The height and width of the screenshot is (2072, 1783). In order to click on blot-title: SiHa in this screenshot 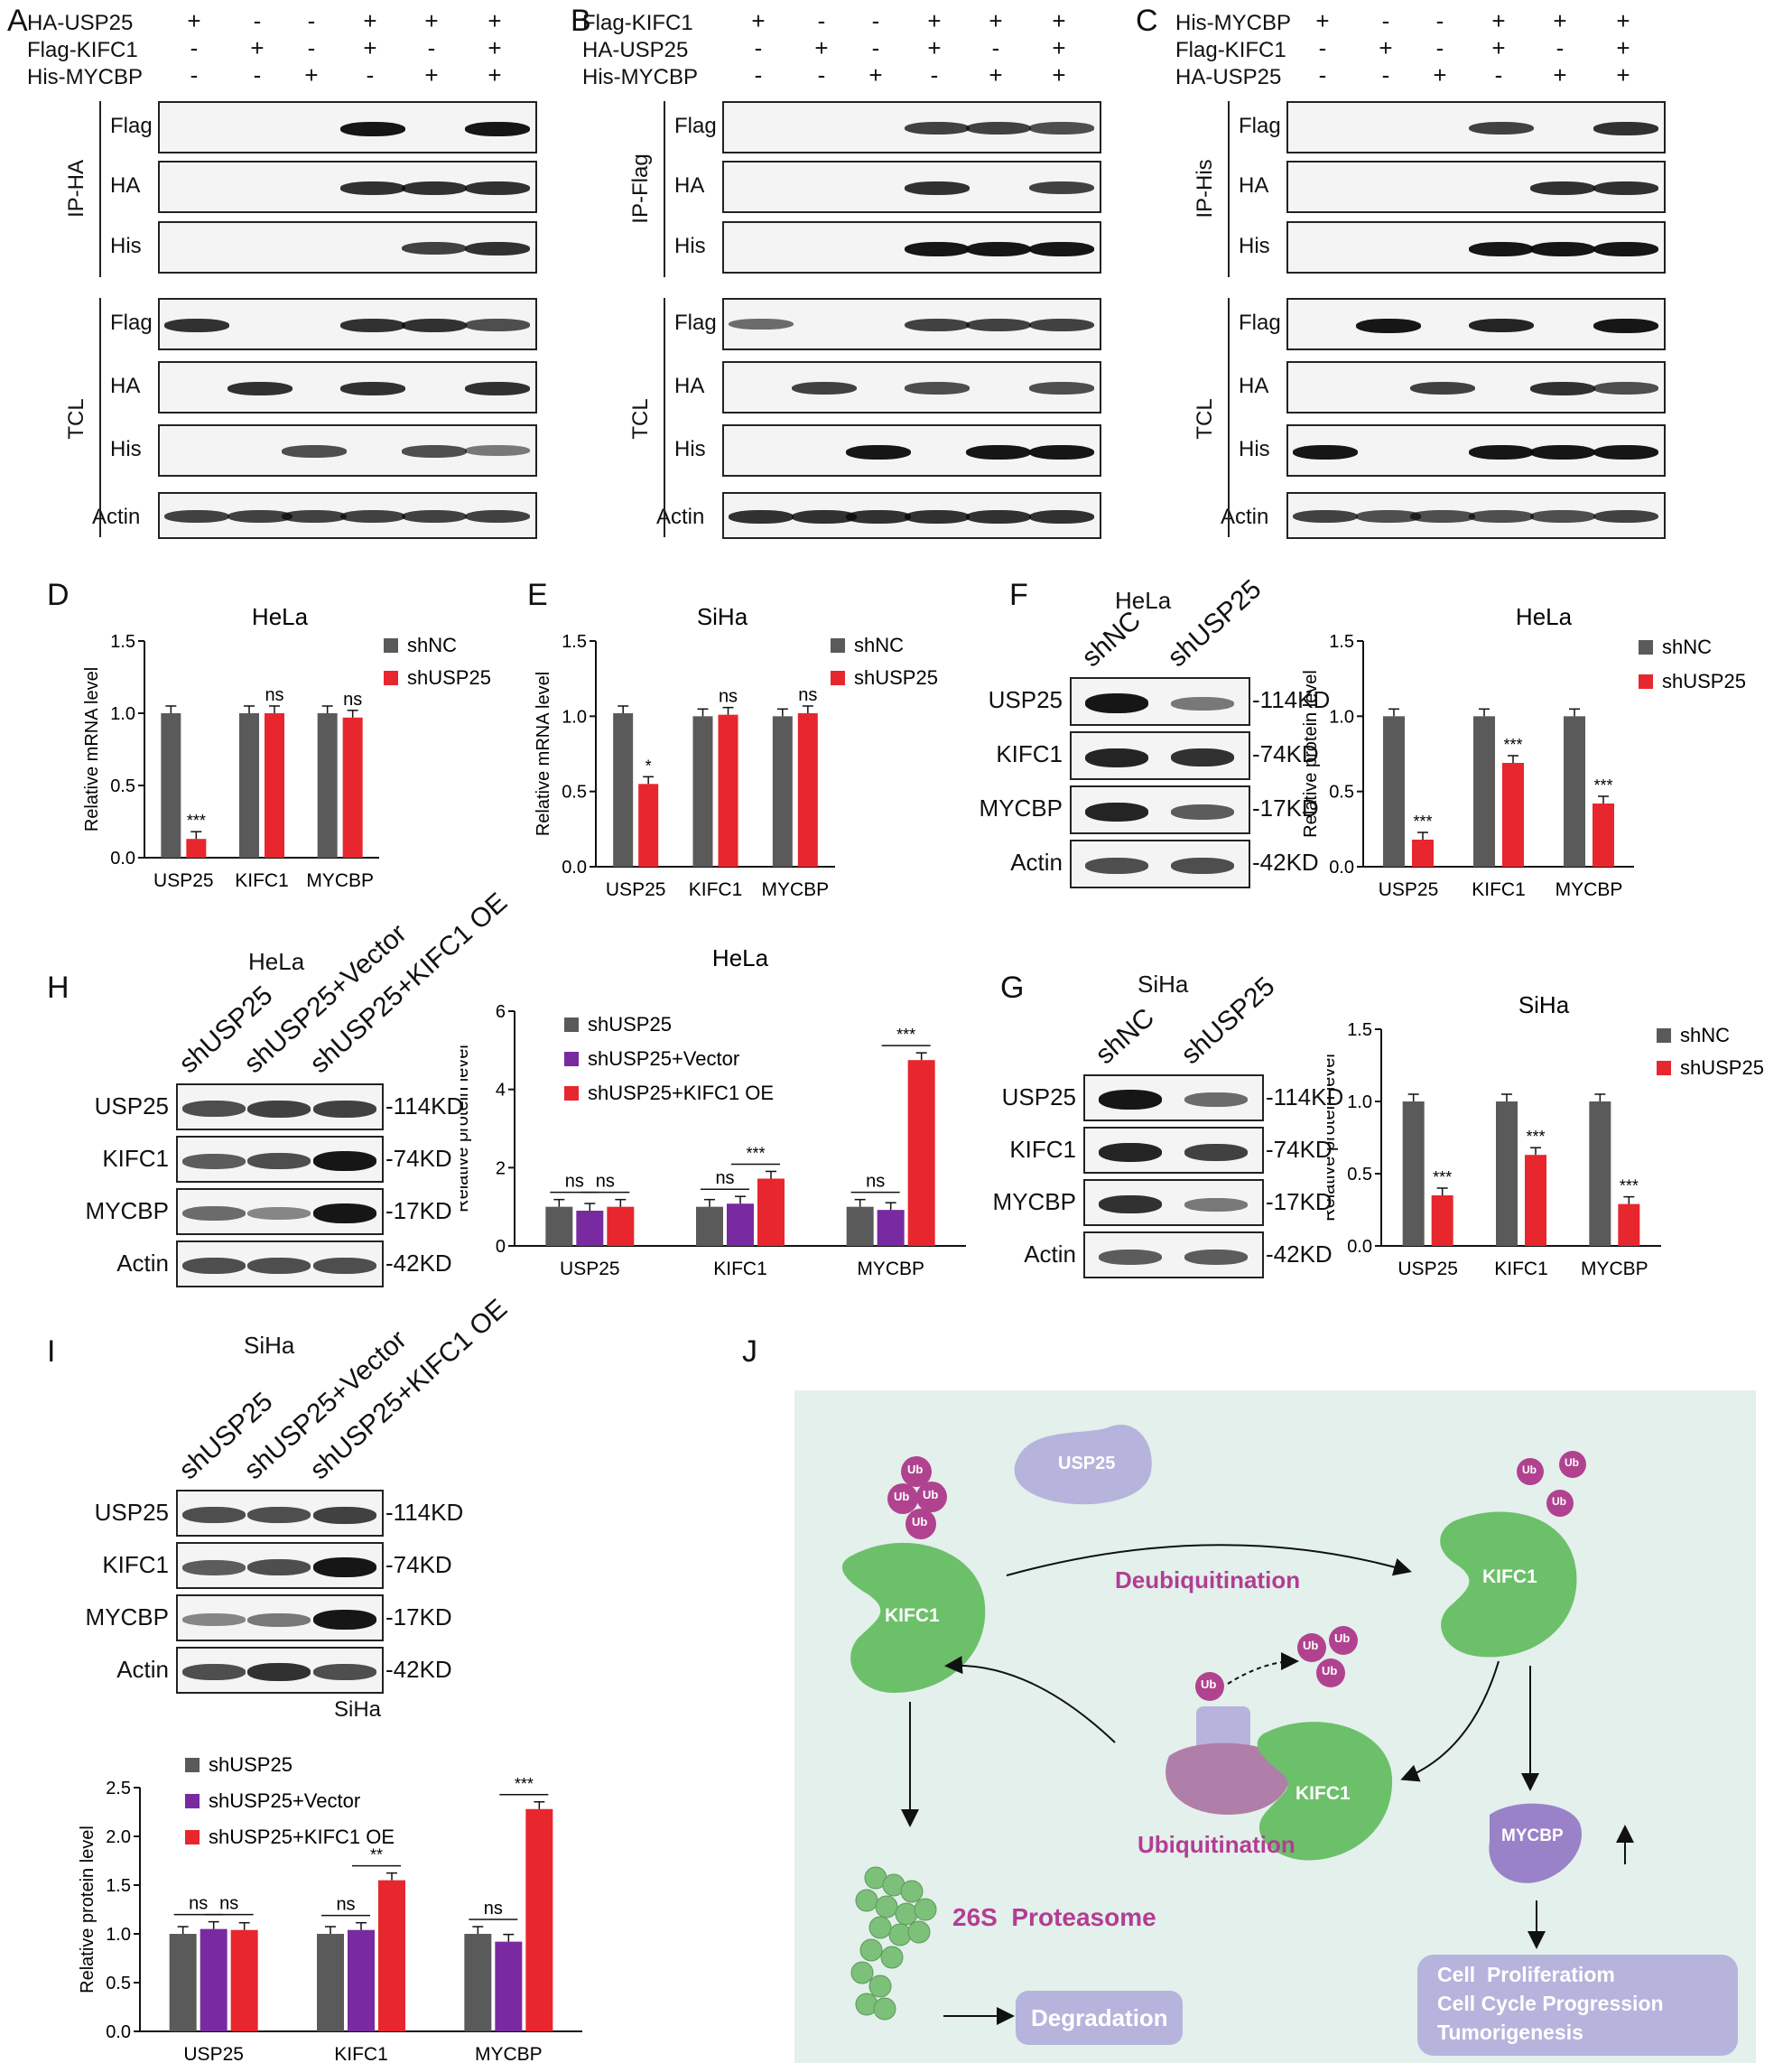, I will do `click(269, 1345)`.